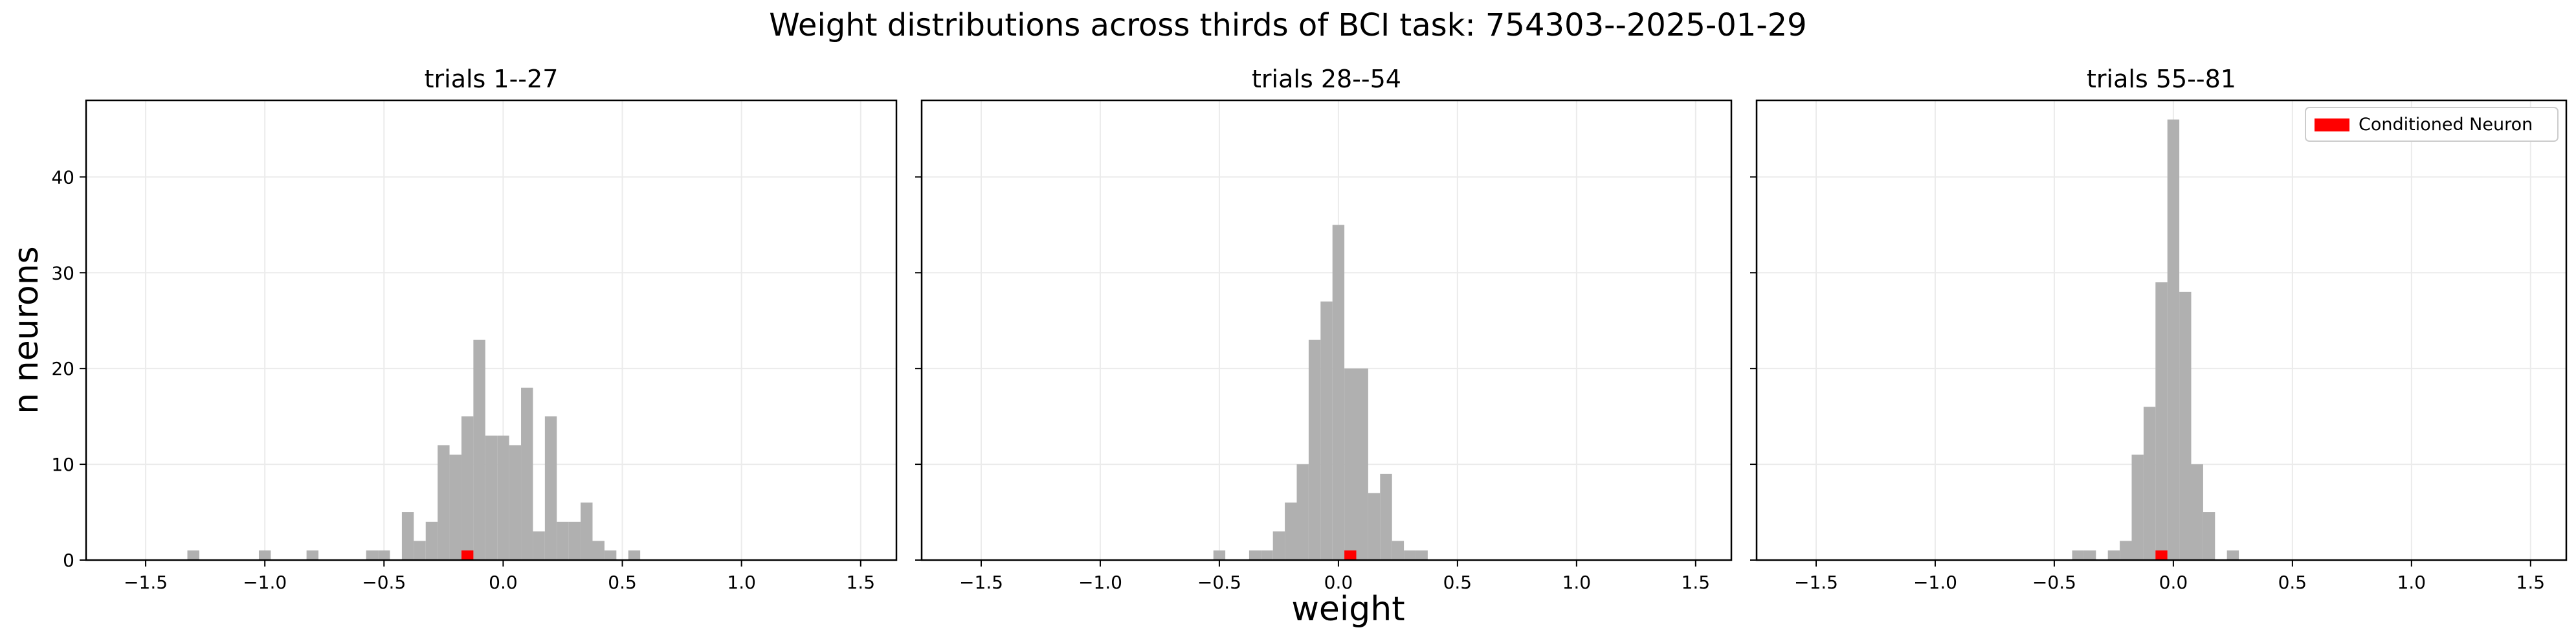 This screenshot has height=641, width=2576. I want to click on legend-swatch, so click(2332, 124).